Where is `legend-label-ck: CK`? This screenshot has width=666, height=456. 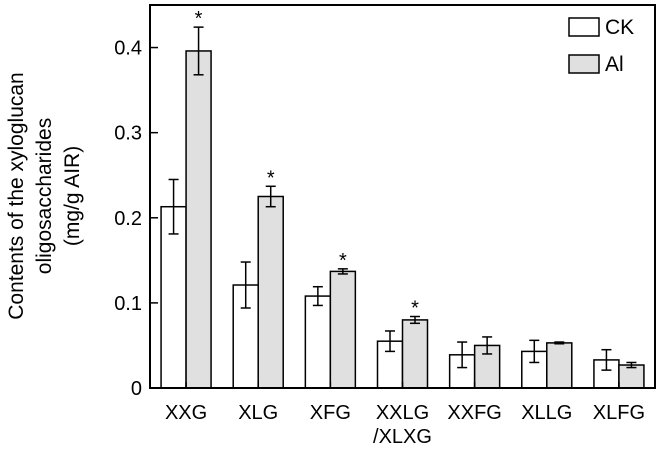
legend-label-ck: CK is located at coordinates (619, 27).